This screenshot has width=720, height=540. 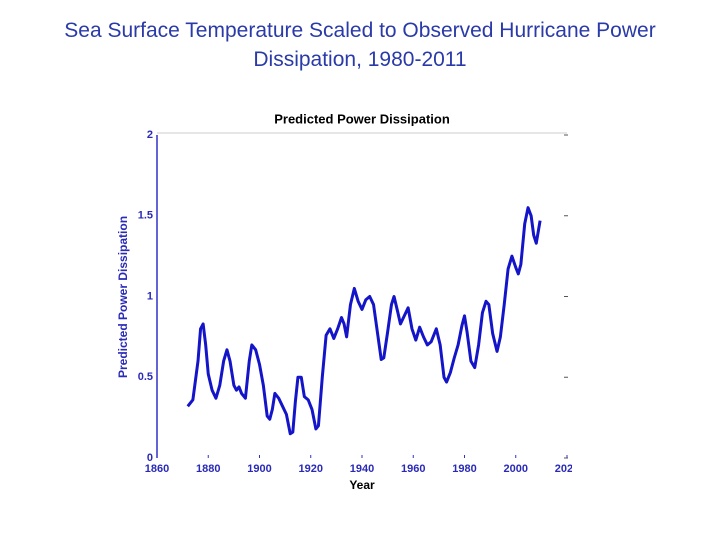 I want to click on x-tick-label: 1960, so click(x=413, y=469).